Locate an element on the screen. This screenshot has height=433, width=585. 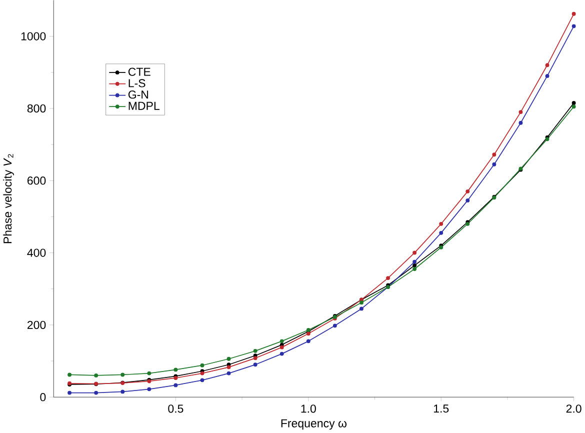
y-tick-label: 0 is located at coordinates (43, 397).